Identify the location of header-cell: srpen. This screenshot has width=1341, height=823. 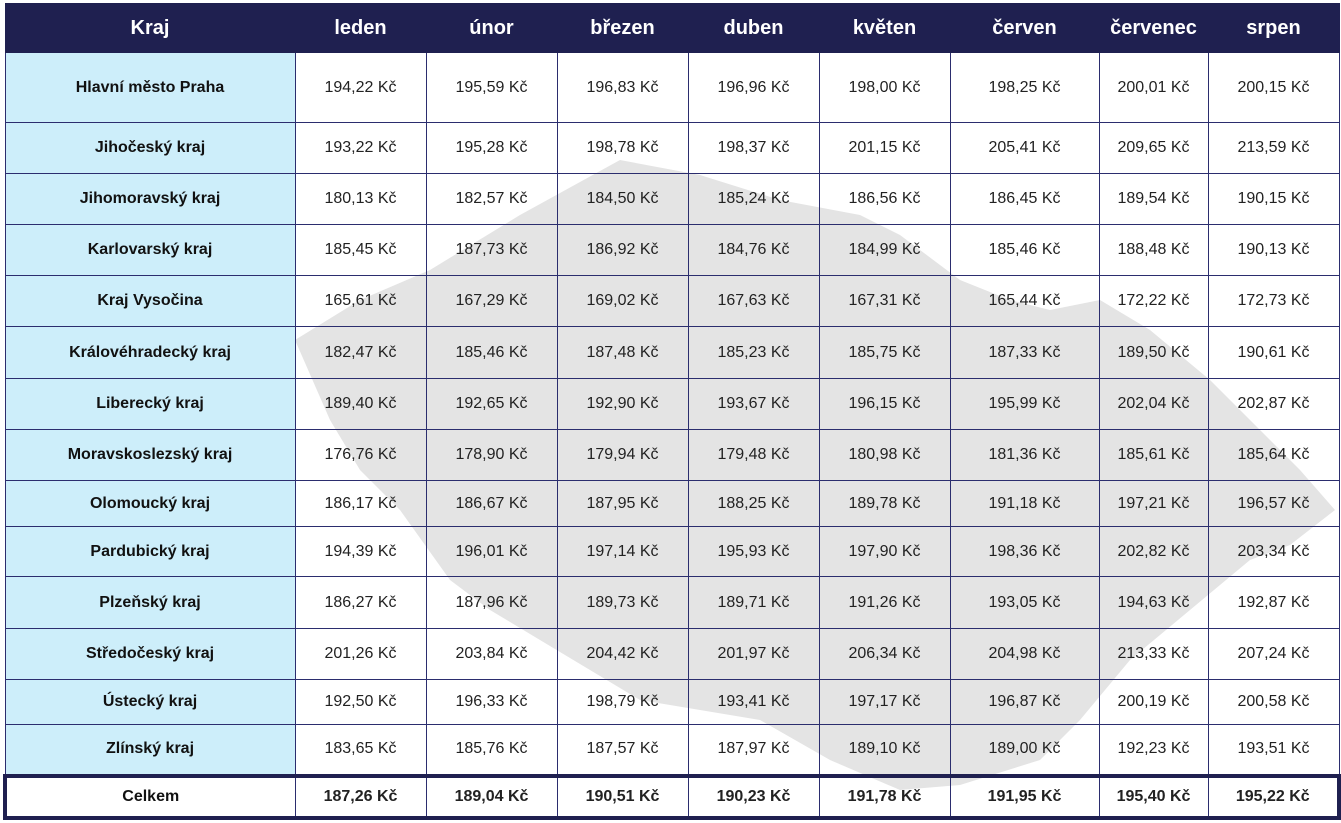
(1273, 28).